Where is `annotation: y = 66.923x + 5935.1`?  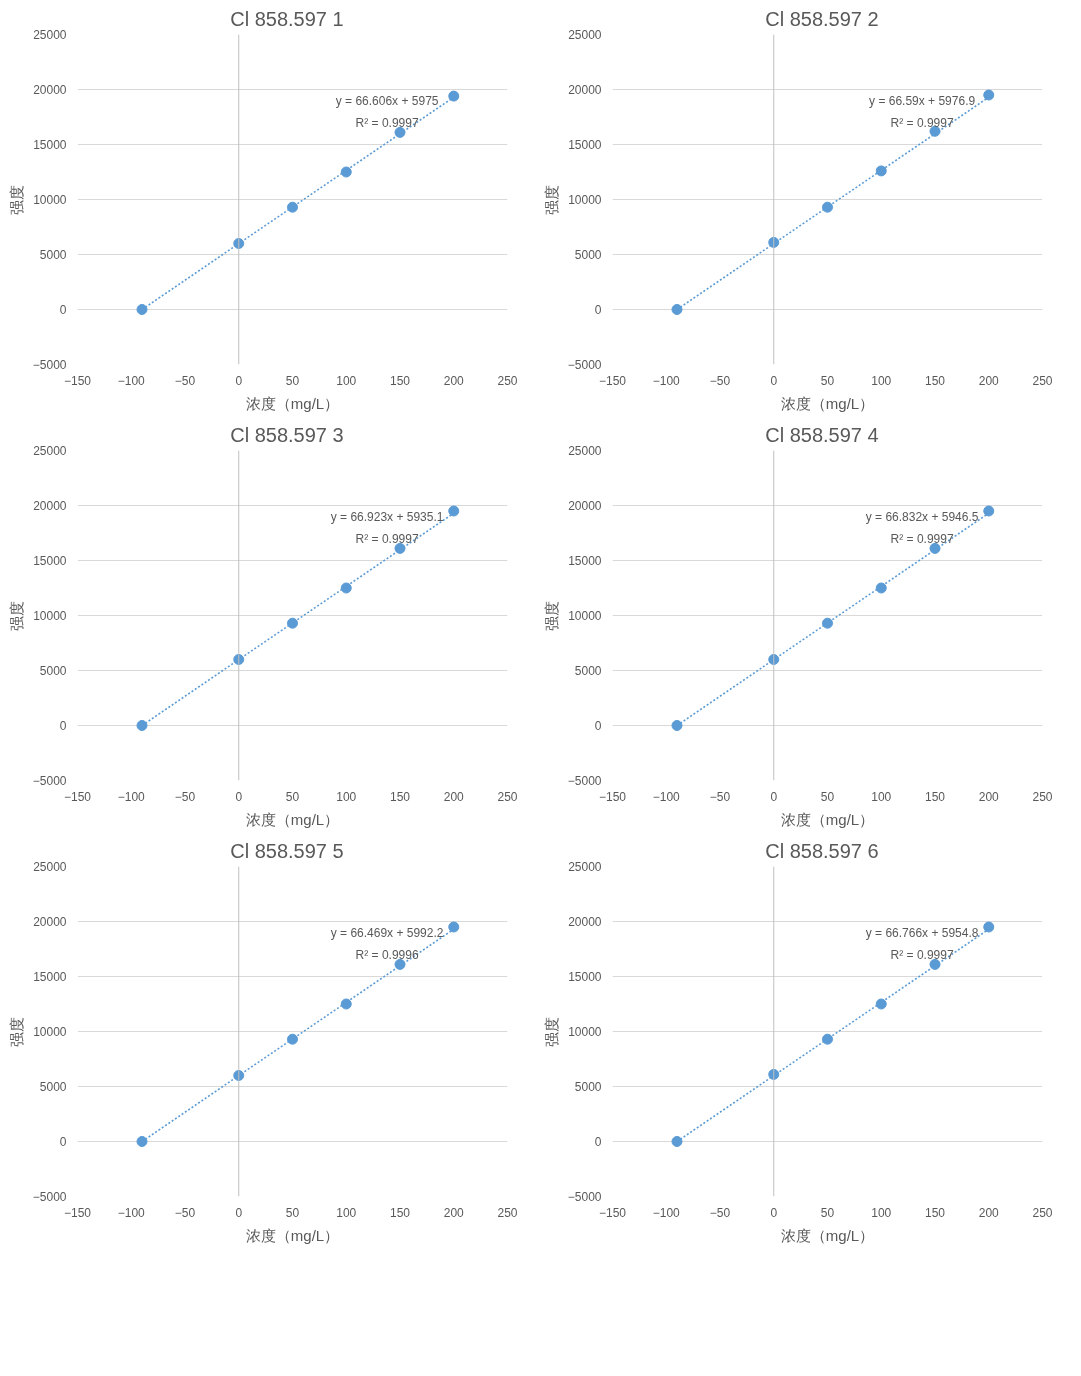 annotation: y = 66.923x + 5935.1 is located at coordinates (387, 516).